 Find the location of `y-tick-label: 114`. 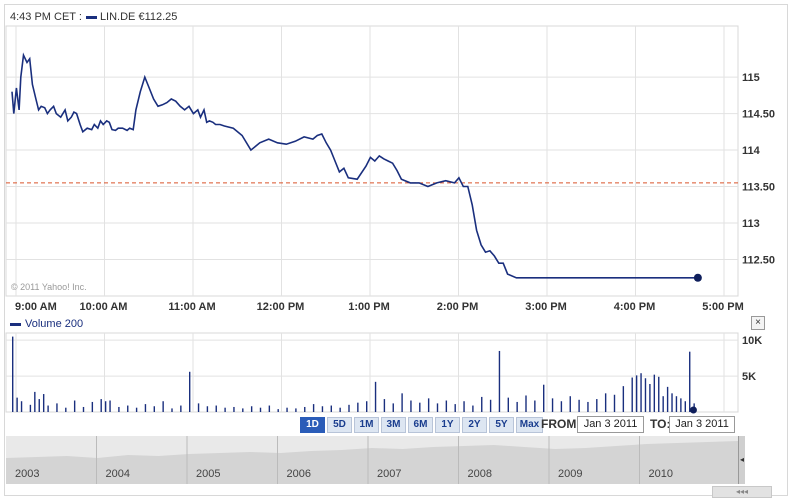

y-tick-label: 114 is located at coordinates (751, 151).